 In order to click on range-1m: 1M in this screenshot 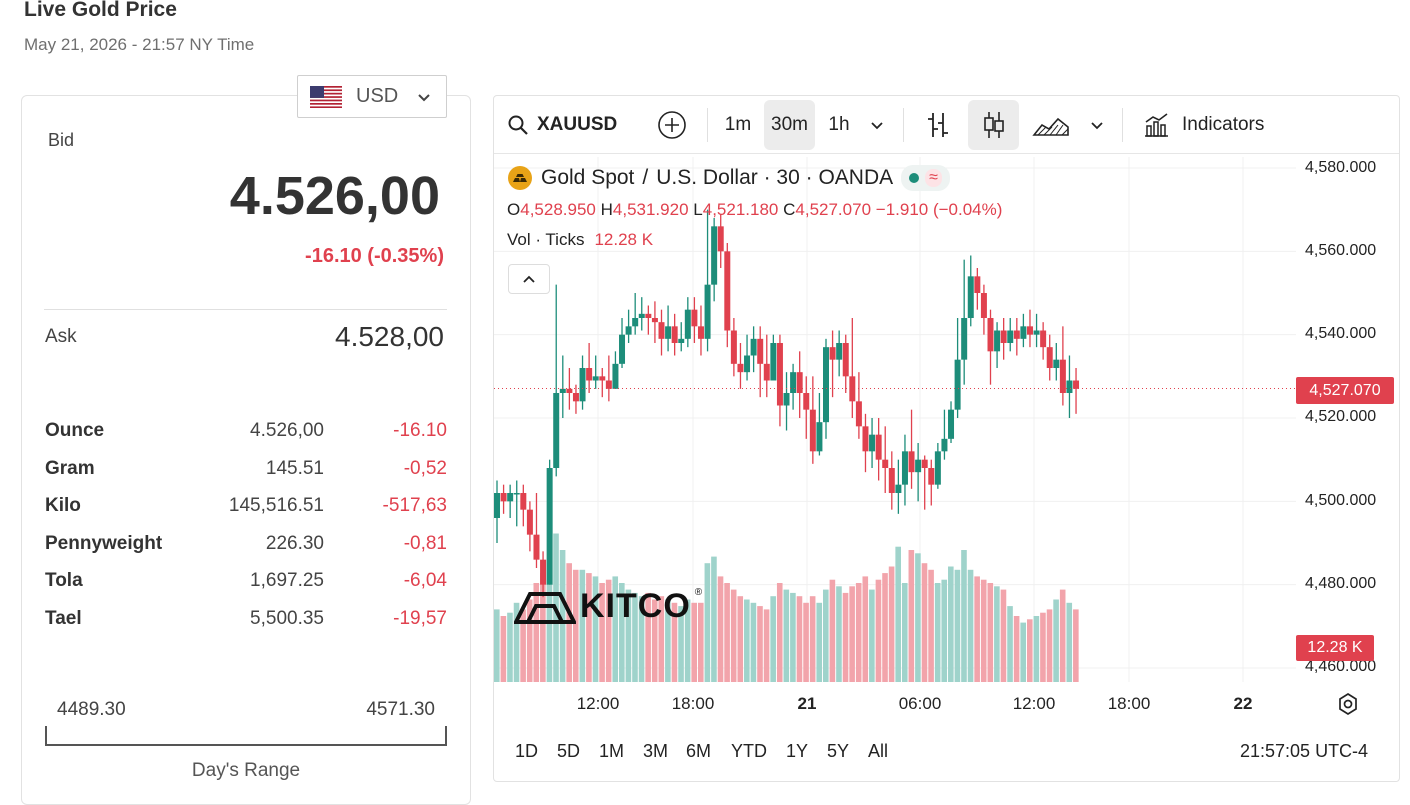, I will do `click(612, 751)`.